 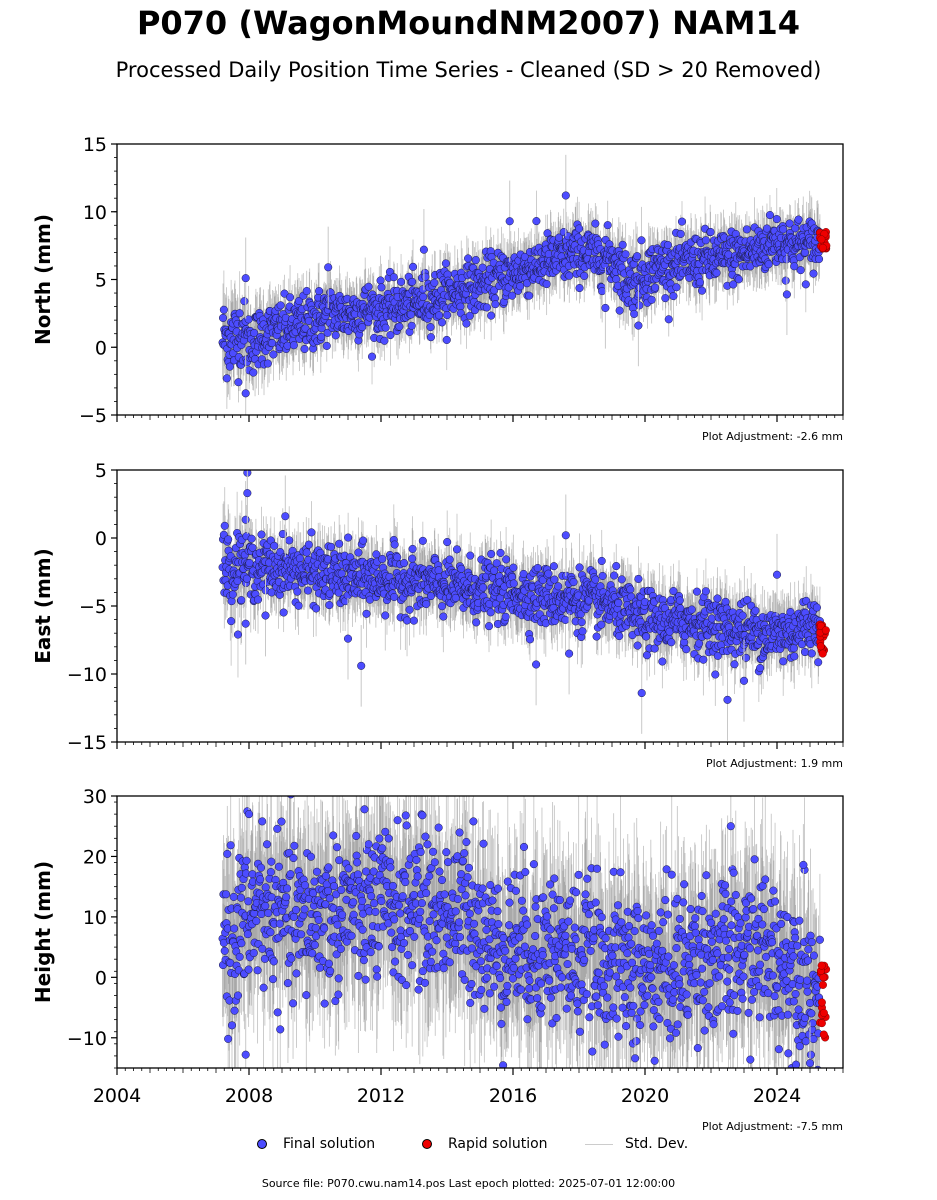 What do you see at coordinates (101, 348) in the screenshot?
I see `y-tick-label: 0` at bounding box center [101, 348].